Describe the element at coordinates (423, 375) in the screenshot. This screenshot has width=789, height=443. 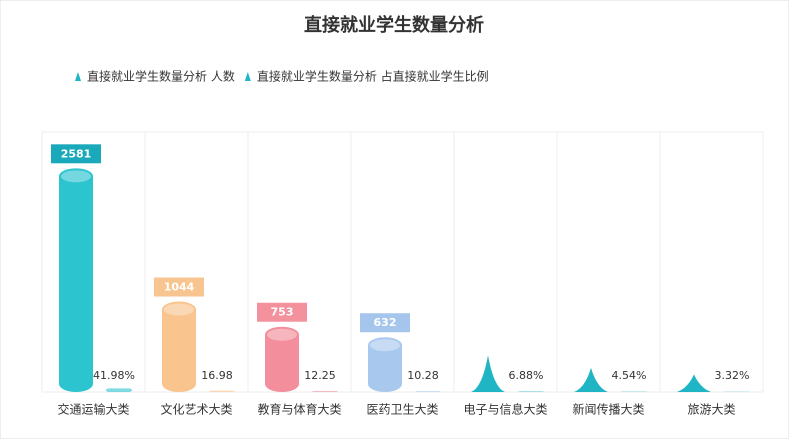
I see `ratio-label: 10.28` at that location.